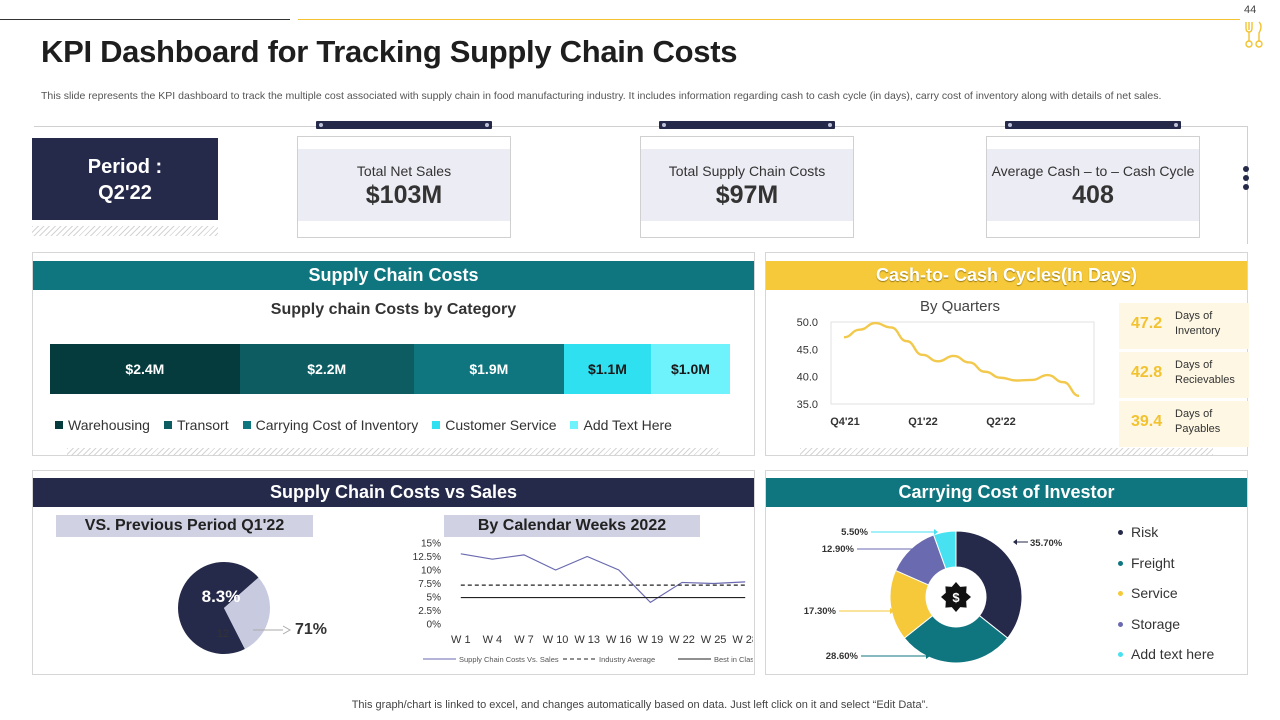 Image resolution: width=1280 pixels, height=720 pixels. What do you see at coordinates (461, 640) in the screenshot?
I see `x-tick-label: W 1` at bounding box center [461, 640].